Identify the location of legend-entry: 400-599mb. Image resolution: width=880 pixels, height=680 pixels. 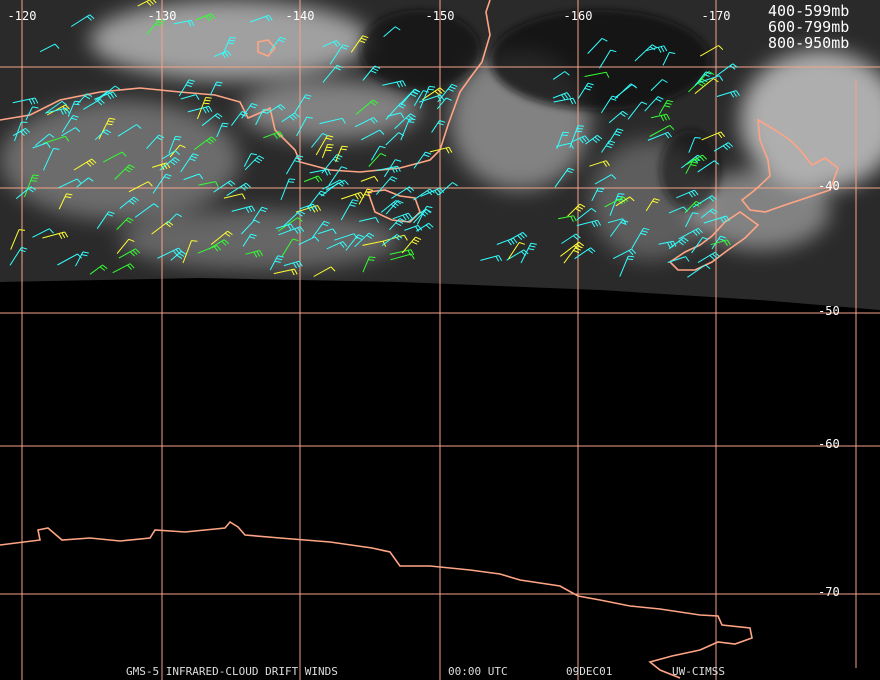
(808, 11).